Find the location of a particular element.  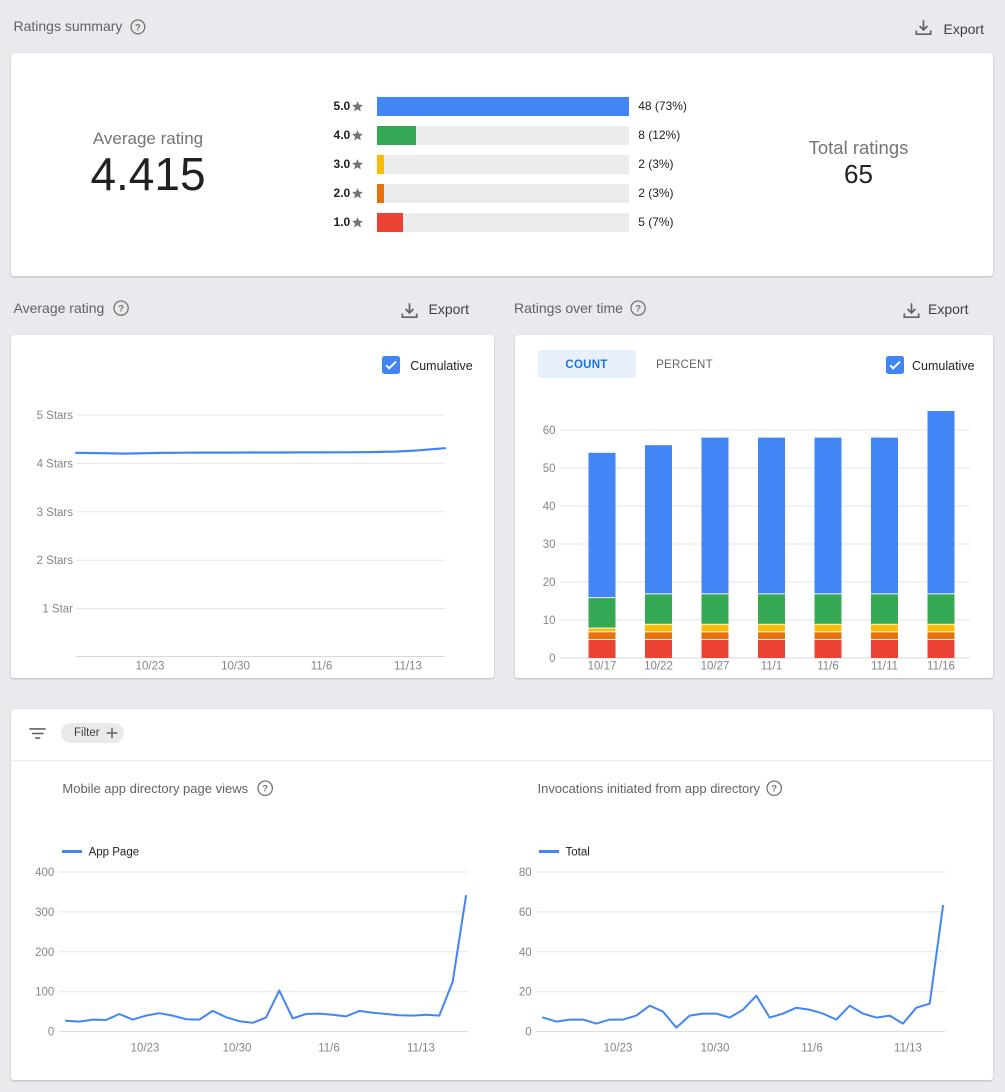

svg-text: 3 Stars is located at coordinates (55, 513).